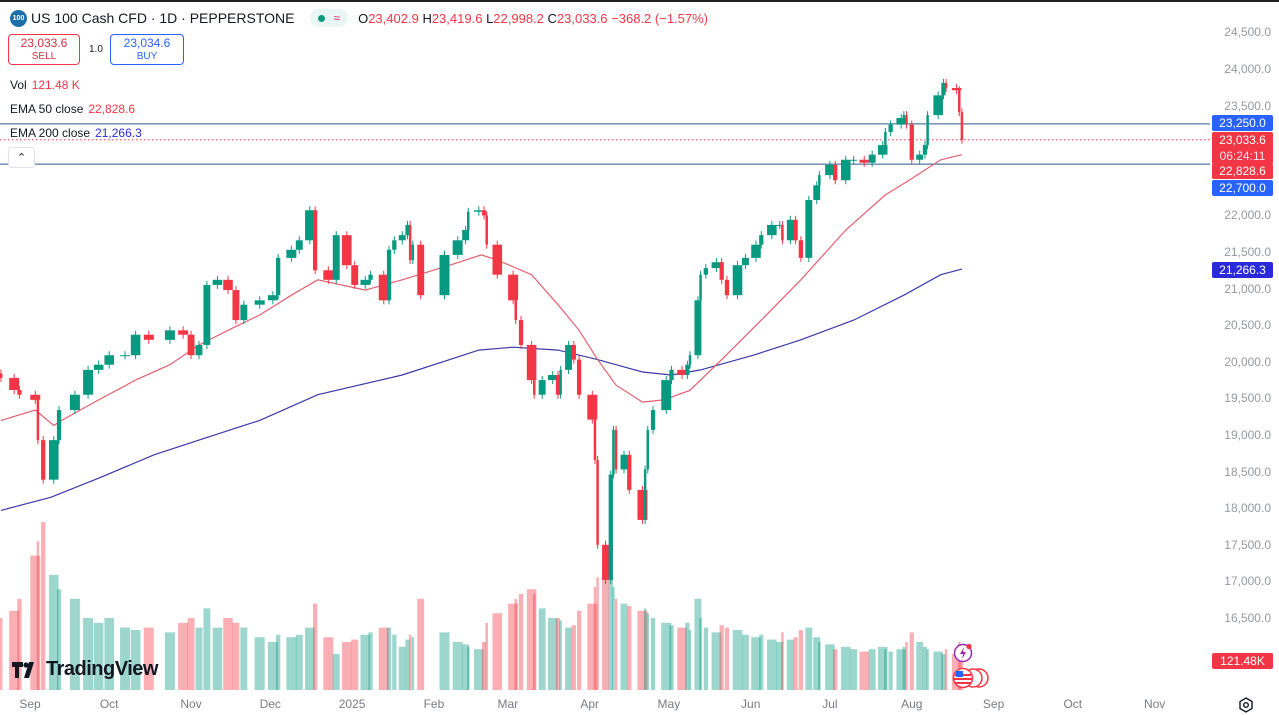  Describe the element at coordinates (1247, 325) in the screenshot. I see `price-axis-label: 20,500.0` at that location.